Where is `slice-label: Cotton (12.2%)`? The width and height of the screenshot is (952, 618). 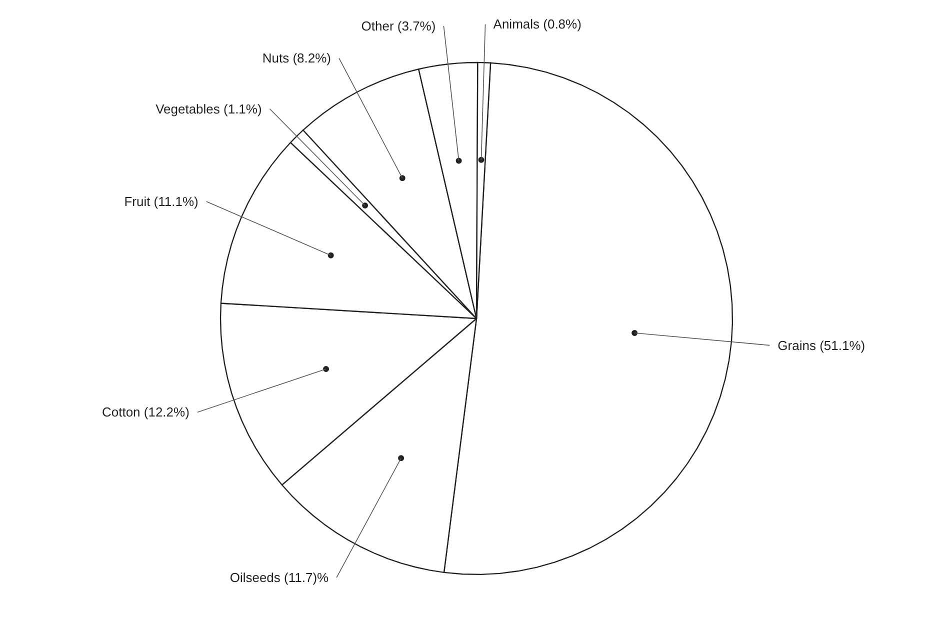
slice-label: Cotton (12.2%) is located at coordinates (146, 412).